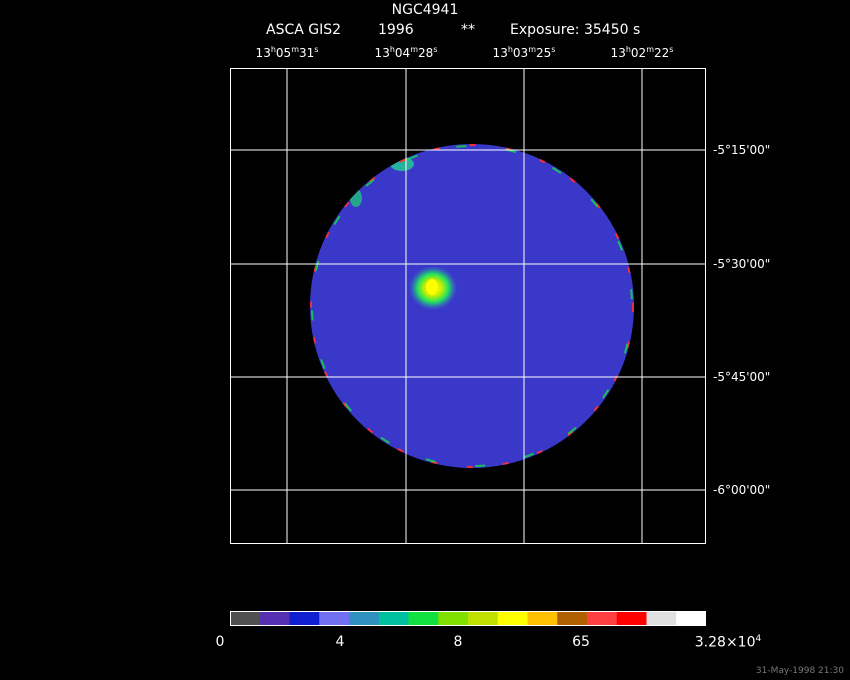 This screenshot has width=850, height=680. Describe the element at coordinates (287, 52) in the screenshot. I see `ra-tick-label-1: 13h05m31s` at that location.